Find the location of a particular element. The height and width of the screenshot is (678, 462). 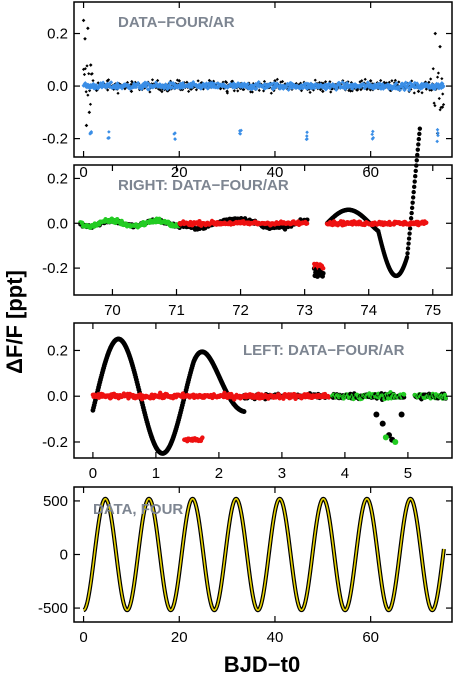

x-tick-label: 75 is located at coordinates (432, 310).